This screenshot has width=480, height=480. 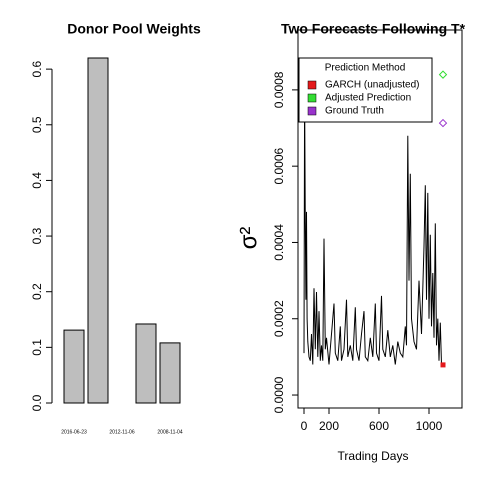 What do you see at coordinates (365, 68) in the screenshot?
I see `legend-title: Prediction Method` at bounding box center [365, 68].